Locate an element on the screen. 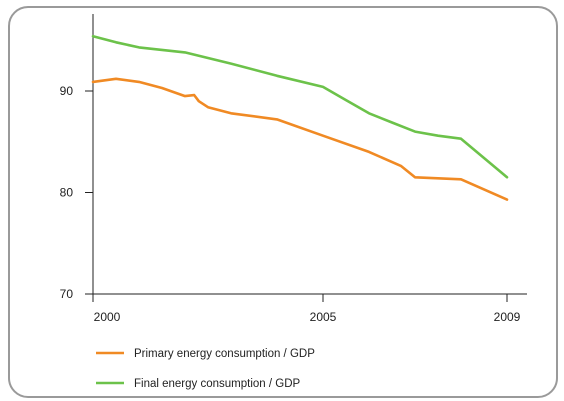 This screenshot has width=564, height=401. y-tick-label: 90 is located at coordinates (67, 91).